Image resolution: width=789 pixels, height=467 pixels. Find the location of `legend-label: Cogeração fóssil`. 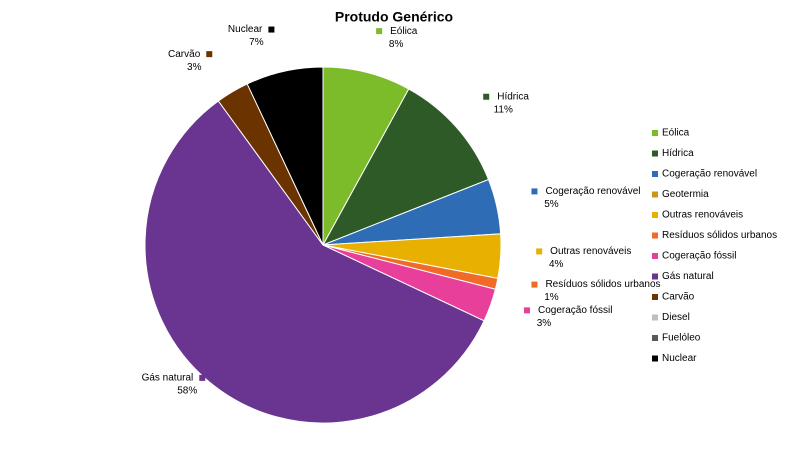

legend-label: Cogeração fóssil is located at coordinates (699, 256).